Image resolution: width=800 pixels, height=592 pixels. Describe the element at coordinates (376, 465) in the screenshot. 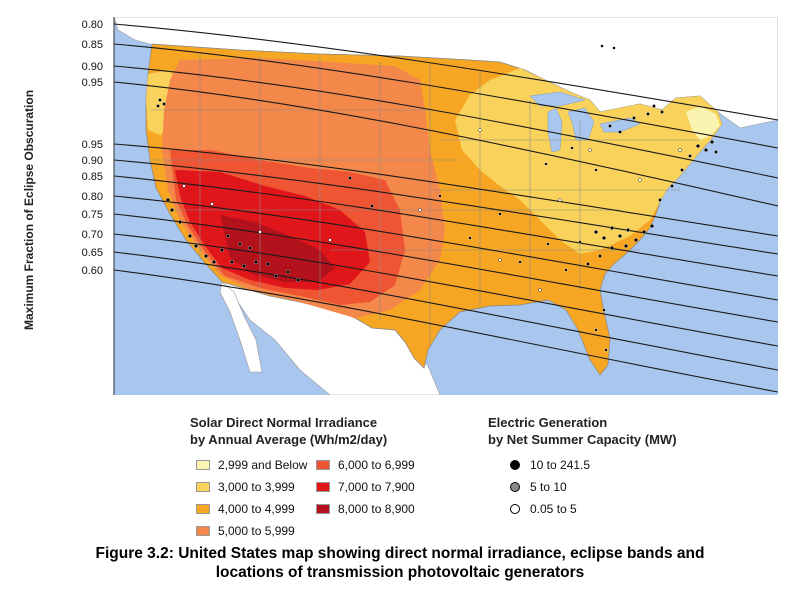

I see `irradiance-legend-label: 6,000 to 6,999` at that location.